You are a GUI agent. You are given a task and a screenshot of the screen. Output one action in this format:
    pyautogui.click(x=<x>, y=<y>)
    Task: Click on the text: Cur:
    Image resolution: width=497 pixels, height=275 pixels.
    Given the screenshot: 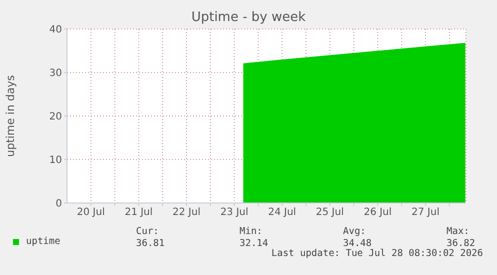 What is the action you would take?
    pyautogui.click(x=147, y=231)
    